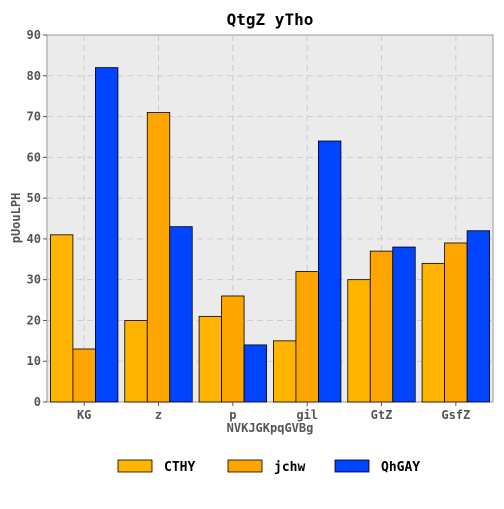  I want to click on chart-title: QtgZ yTho, so click(270, 19).